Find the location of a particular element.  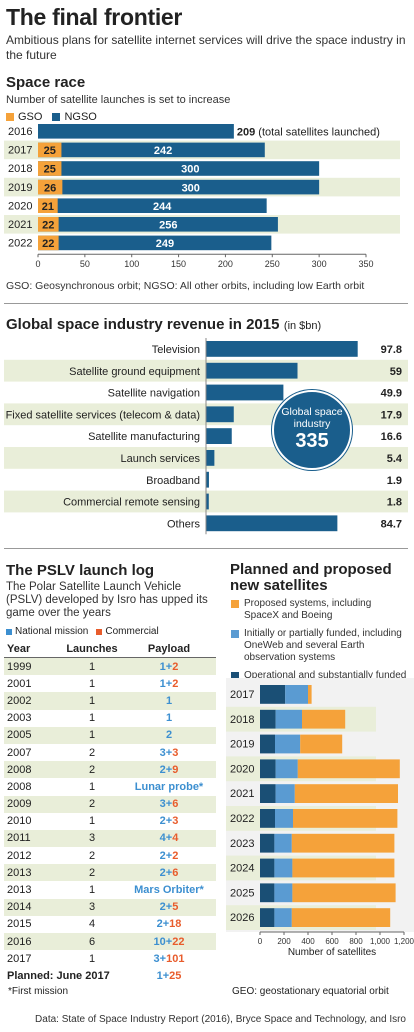

total-value-label: 244 is located at coordinates (162, 207).